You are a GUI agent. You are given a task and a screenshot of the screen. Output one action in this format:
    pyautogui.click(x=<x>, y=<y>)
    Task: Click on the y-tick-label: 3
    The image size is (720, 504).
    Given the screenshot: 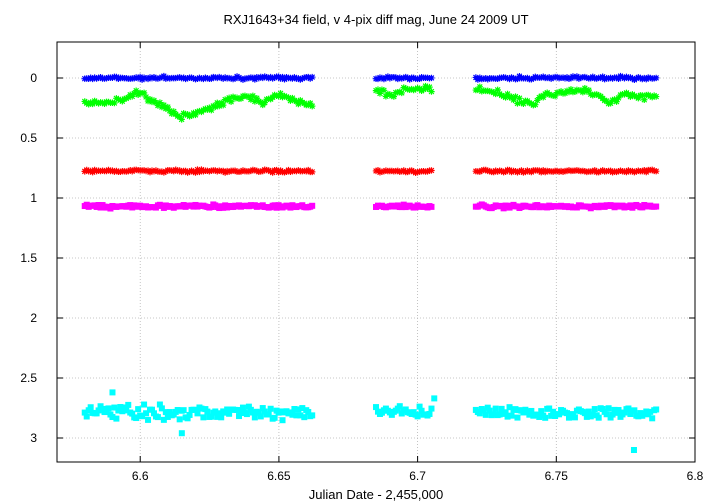 What is the action you would take?
    pyautogui.click(x=33, y=438)
    